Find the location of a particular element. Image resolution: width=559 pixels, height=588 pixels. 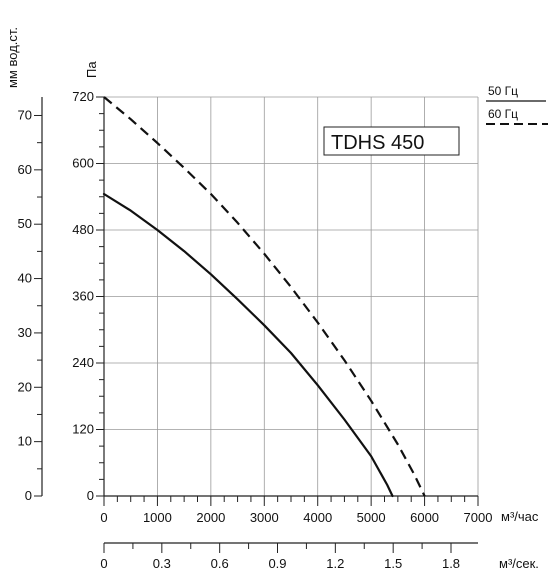

y-secondary-axis-unit: мм вод.ст. is located at coordinates (12, 57).